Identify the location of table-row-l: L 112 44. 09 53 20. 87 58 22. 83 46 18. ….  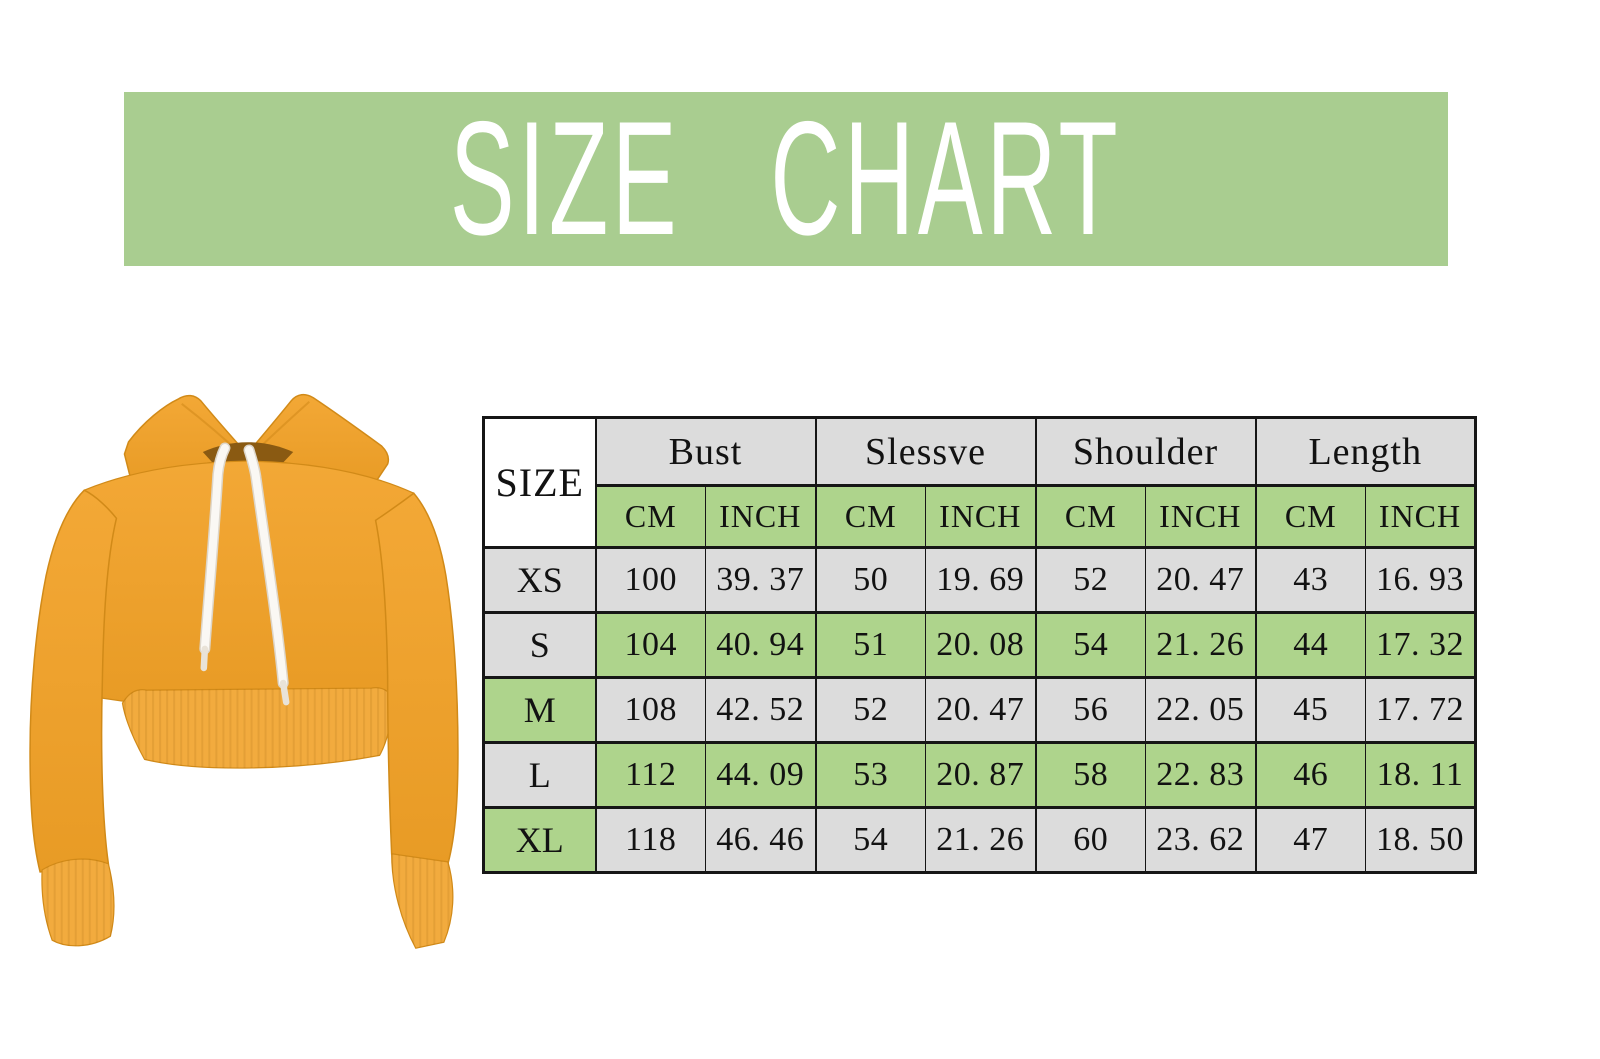
(980, 775).